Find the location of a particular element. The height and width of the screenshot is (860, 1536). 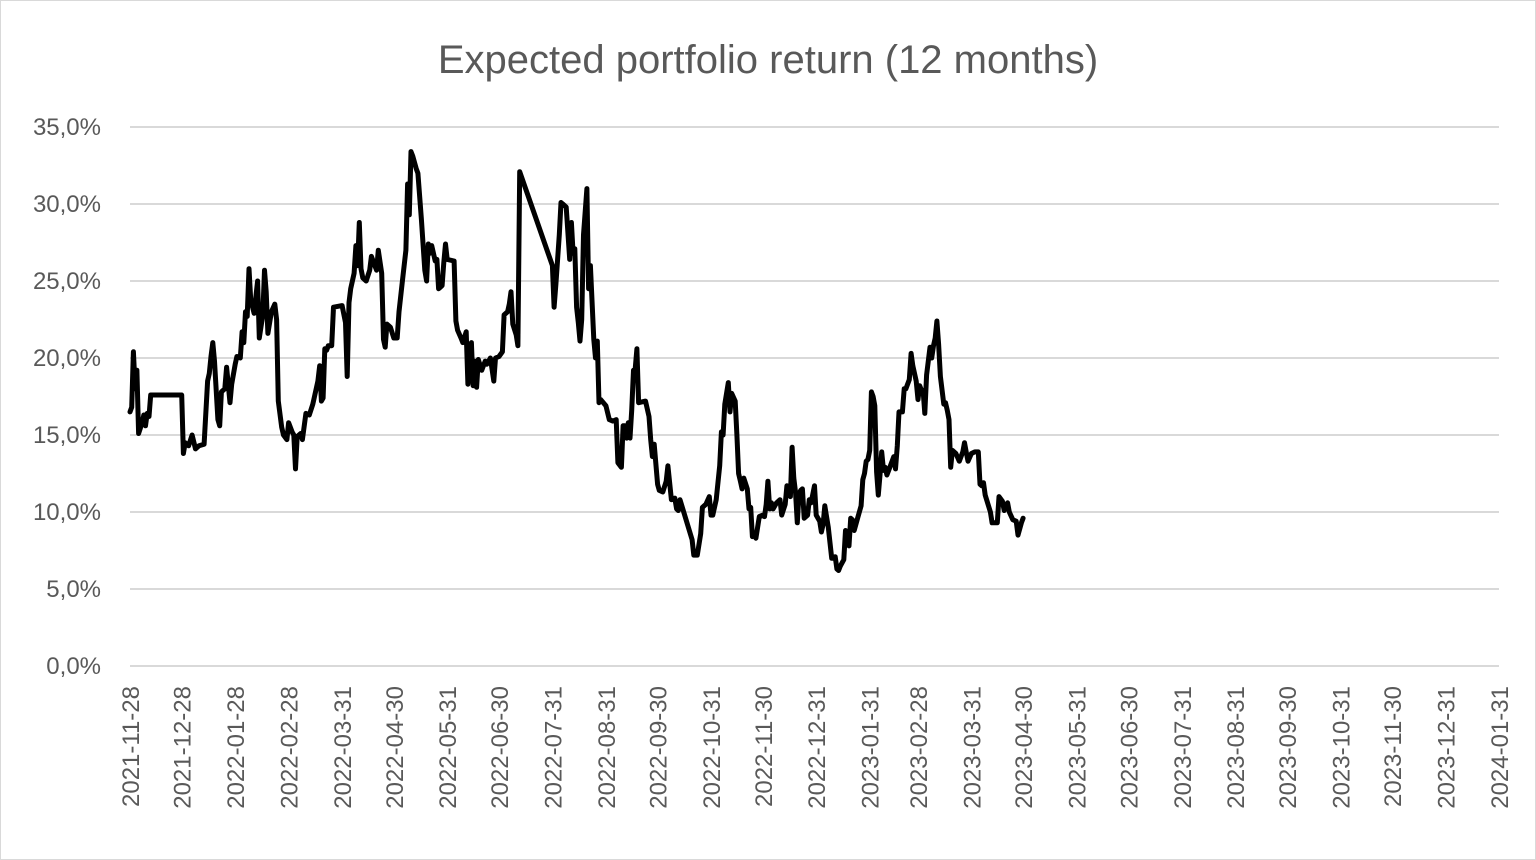

x-tick-label: 2022-11-30 is located at coordinates (764, 746).